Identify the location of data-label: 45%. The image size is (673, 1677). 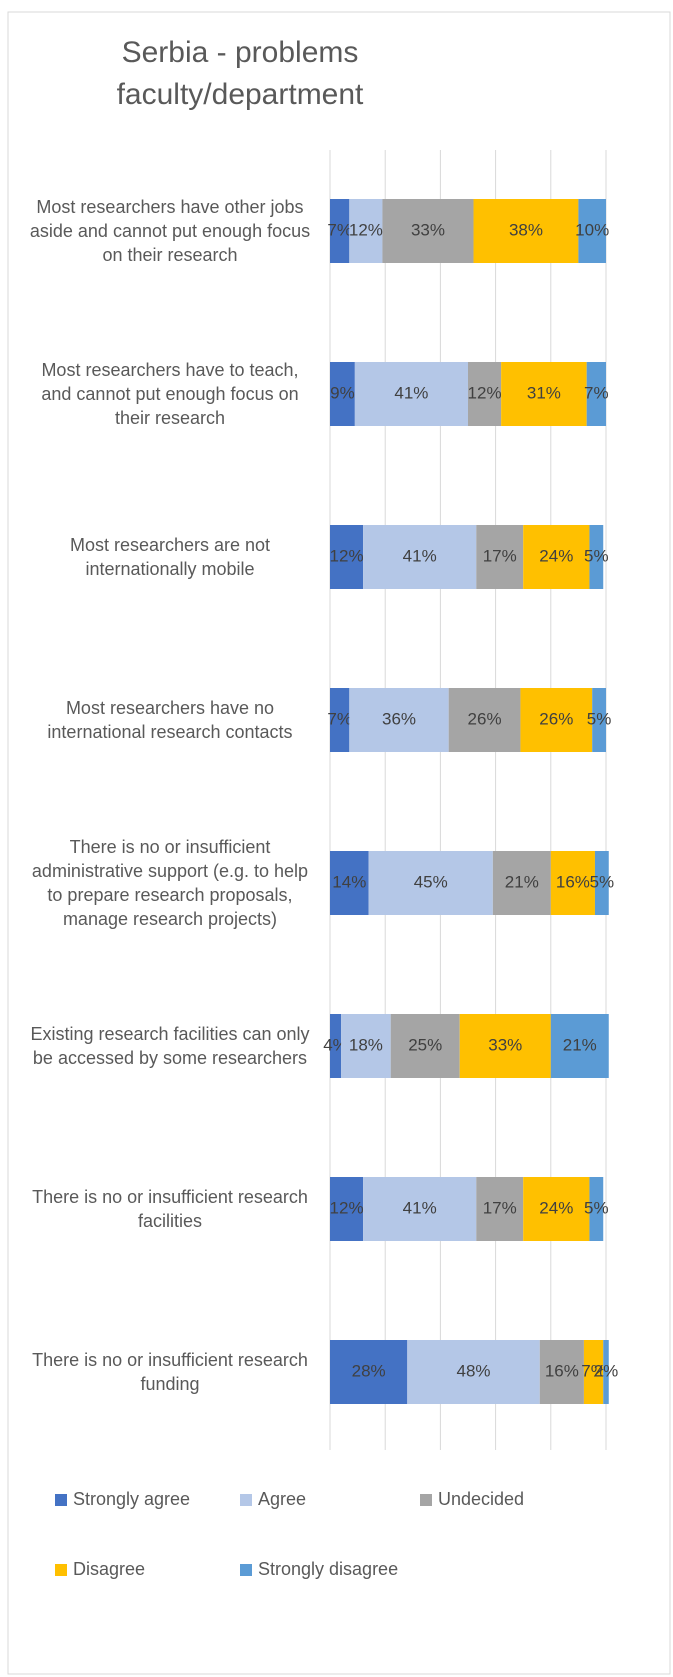
(431, 881).